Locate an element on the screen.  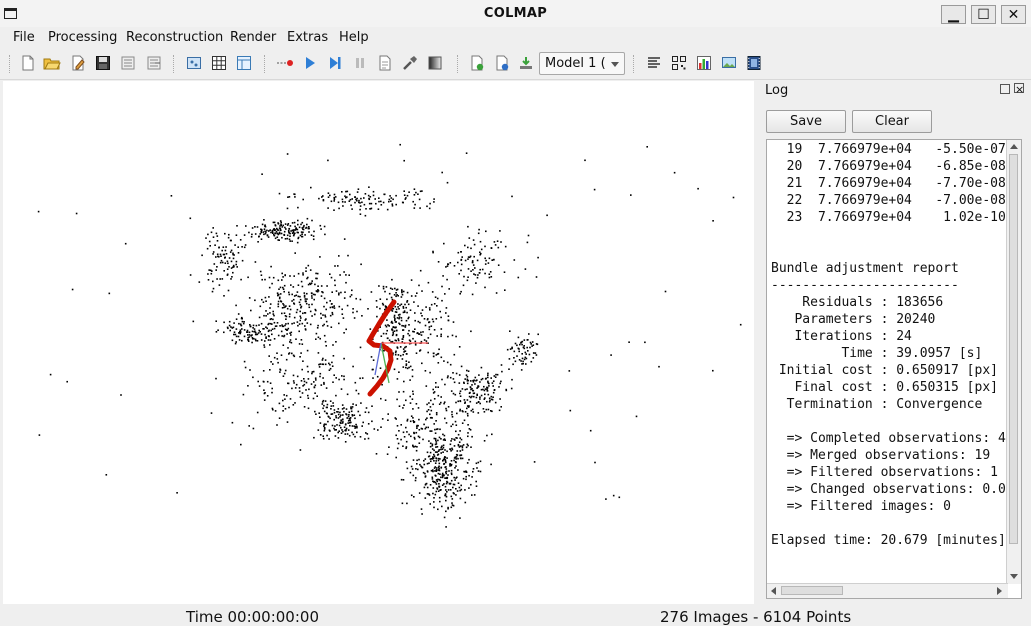
dense-reconstruction-icon is located at coordinates (435, 63).